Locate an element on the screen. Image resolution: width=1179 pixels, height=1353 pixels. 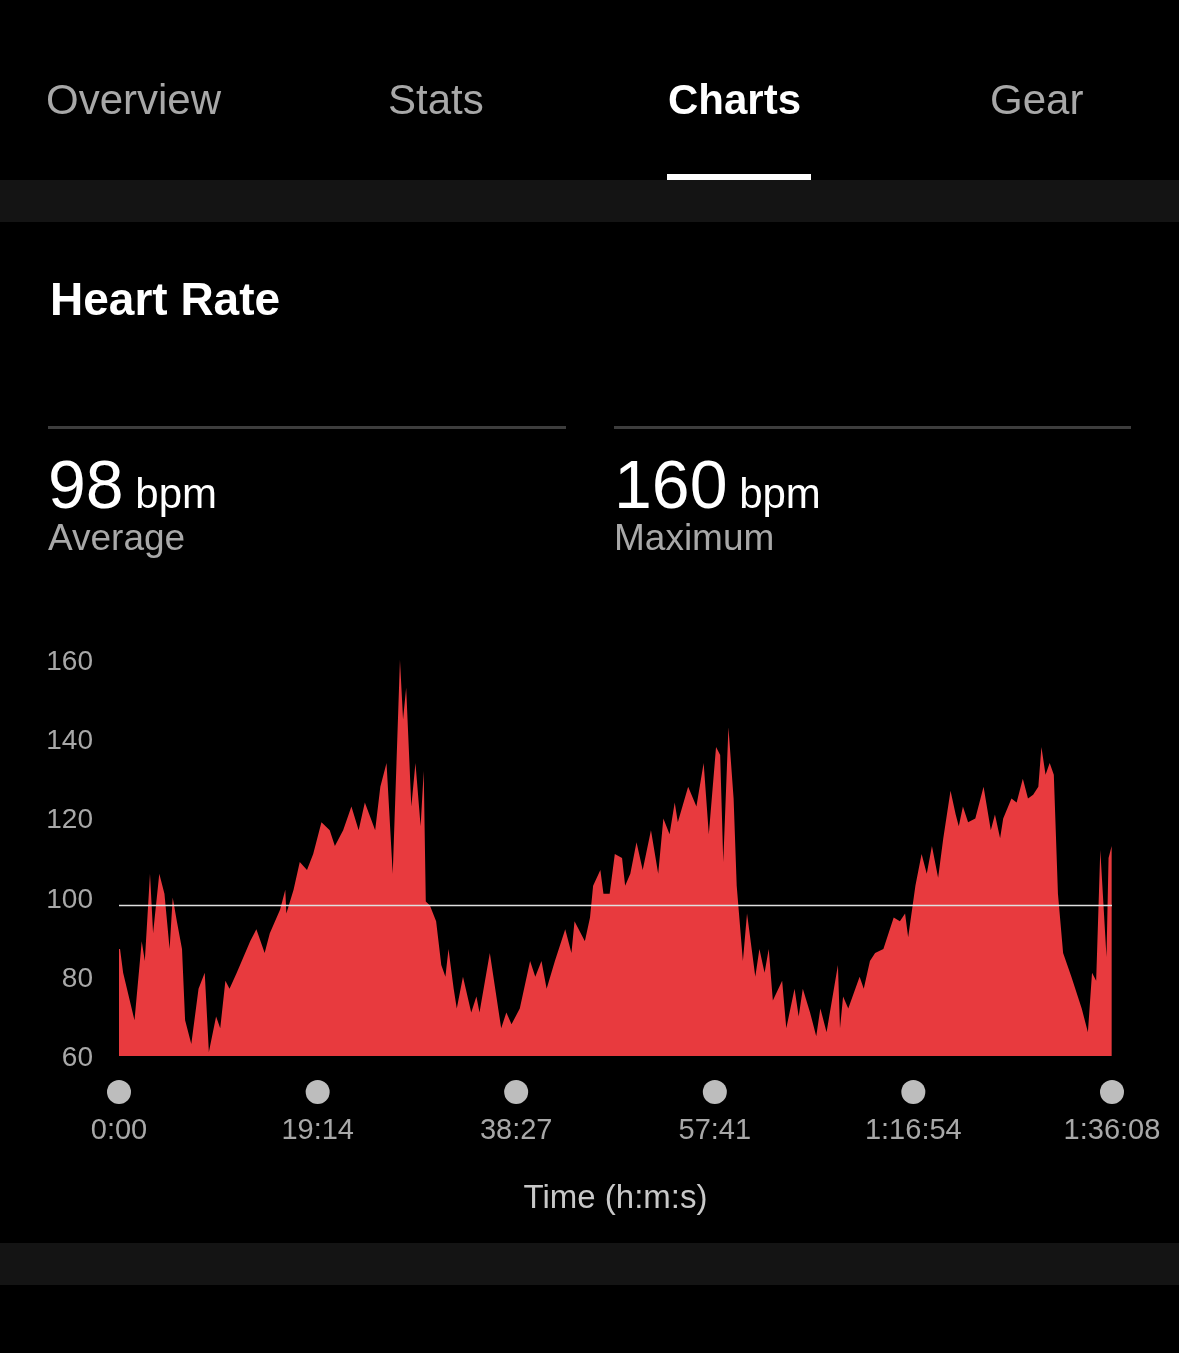
y-tick-label: 160 is located at coordinates (69, 660).